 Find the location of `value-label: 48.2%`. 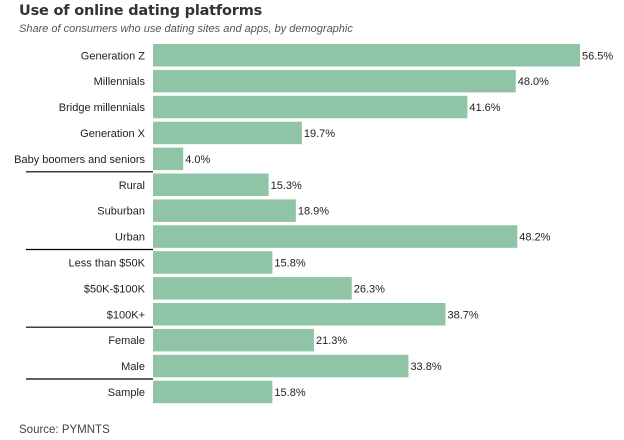

value-label: 48.2% is located at coordinates (534, 238).